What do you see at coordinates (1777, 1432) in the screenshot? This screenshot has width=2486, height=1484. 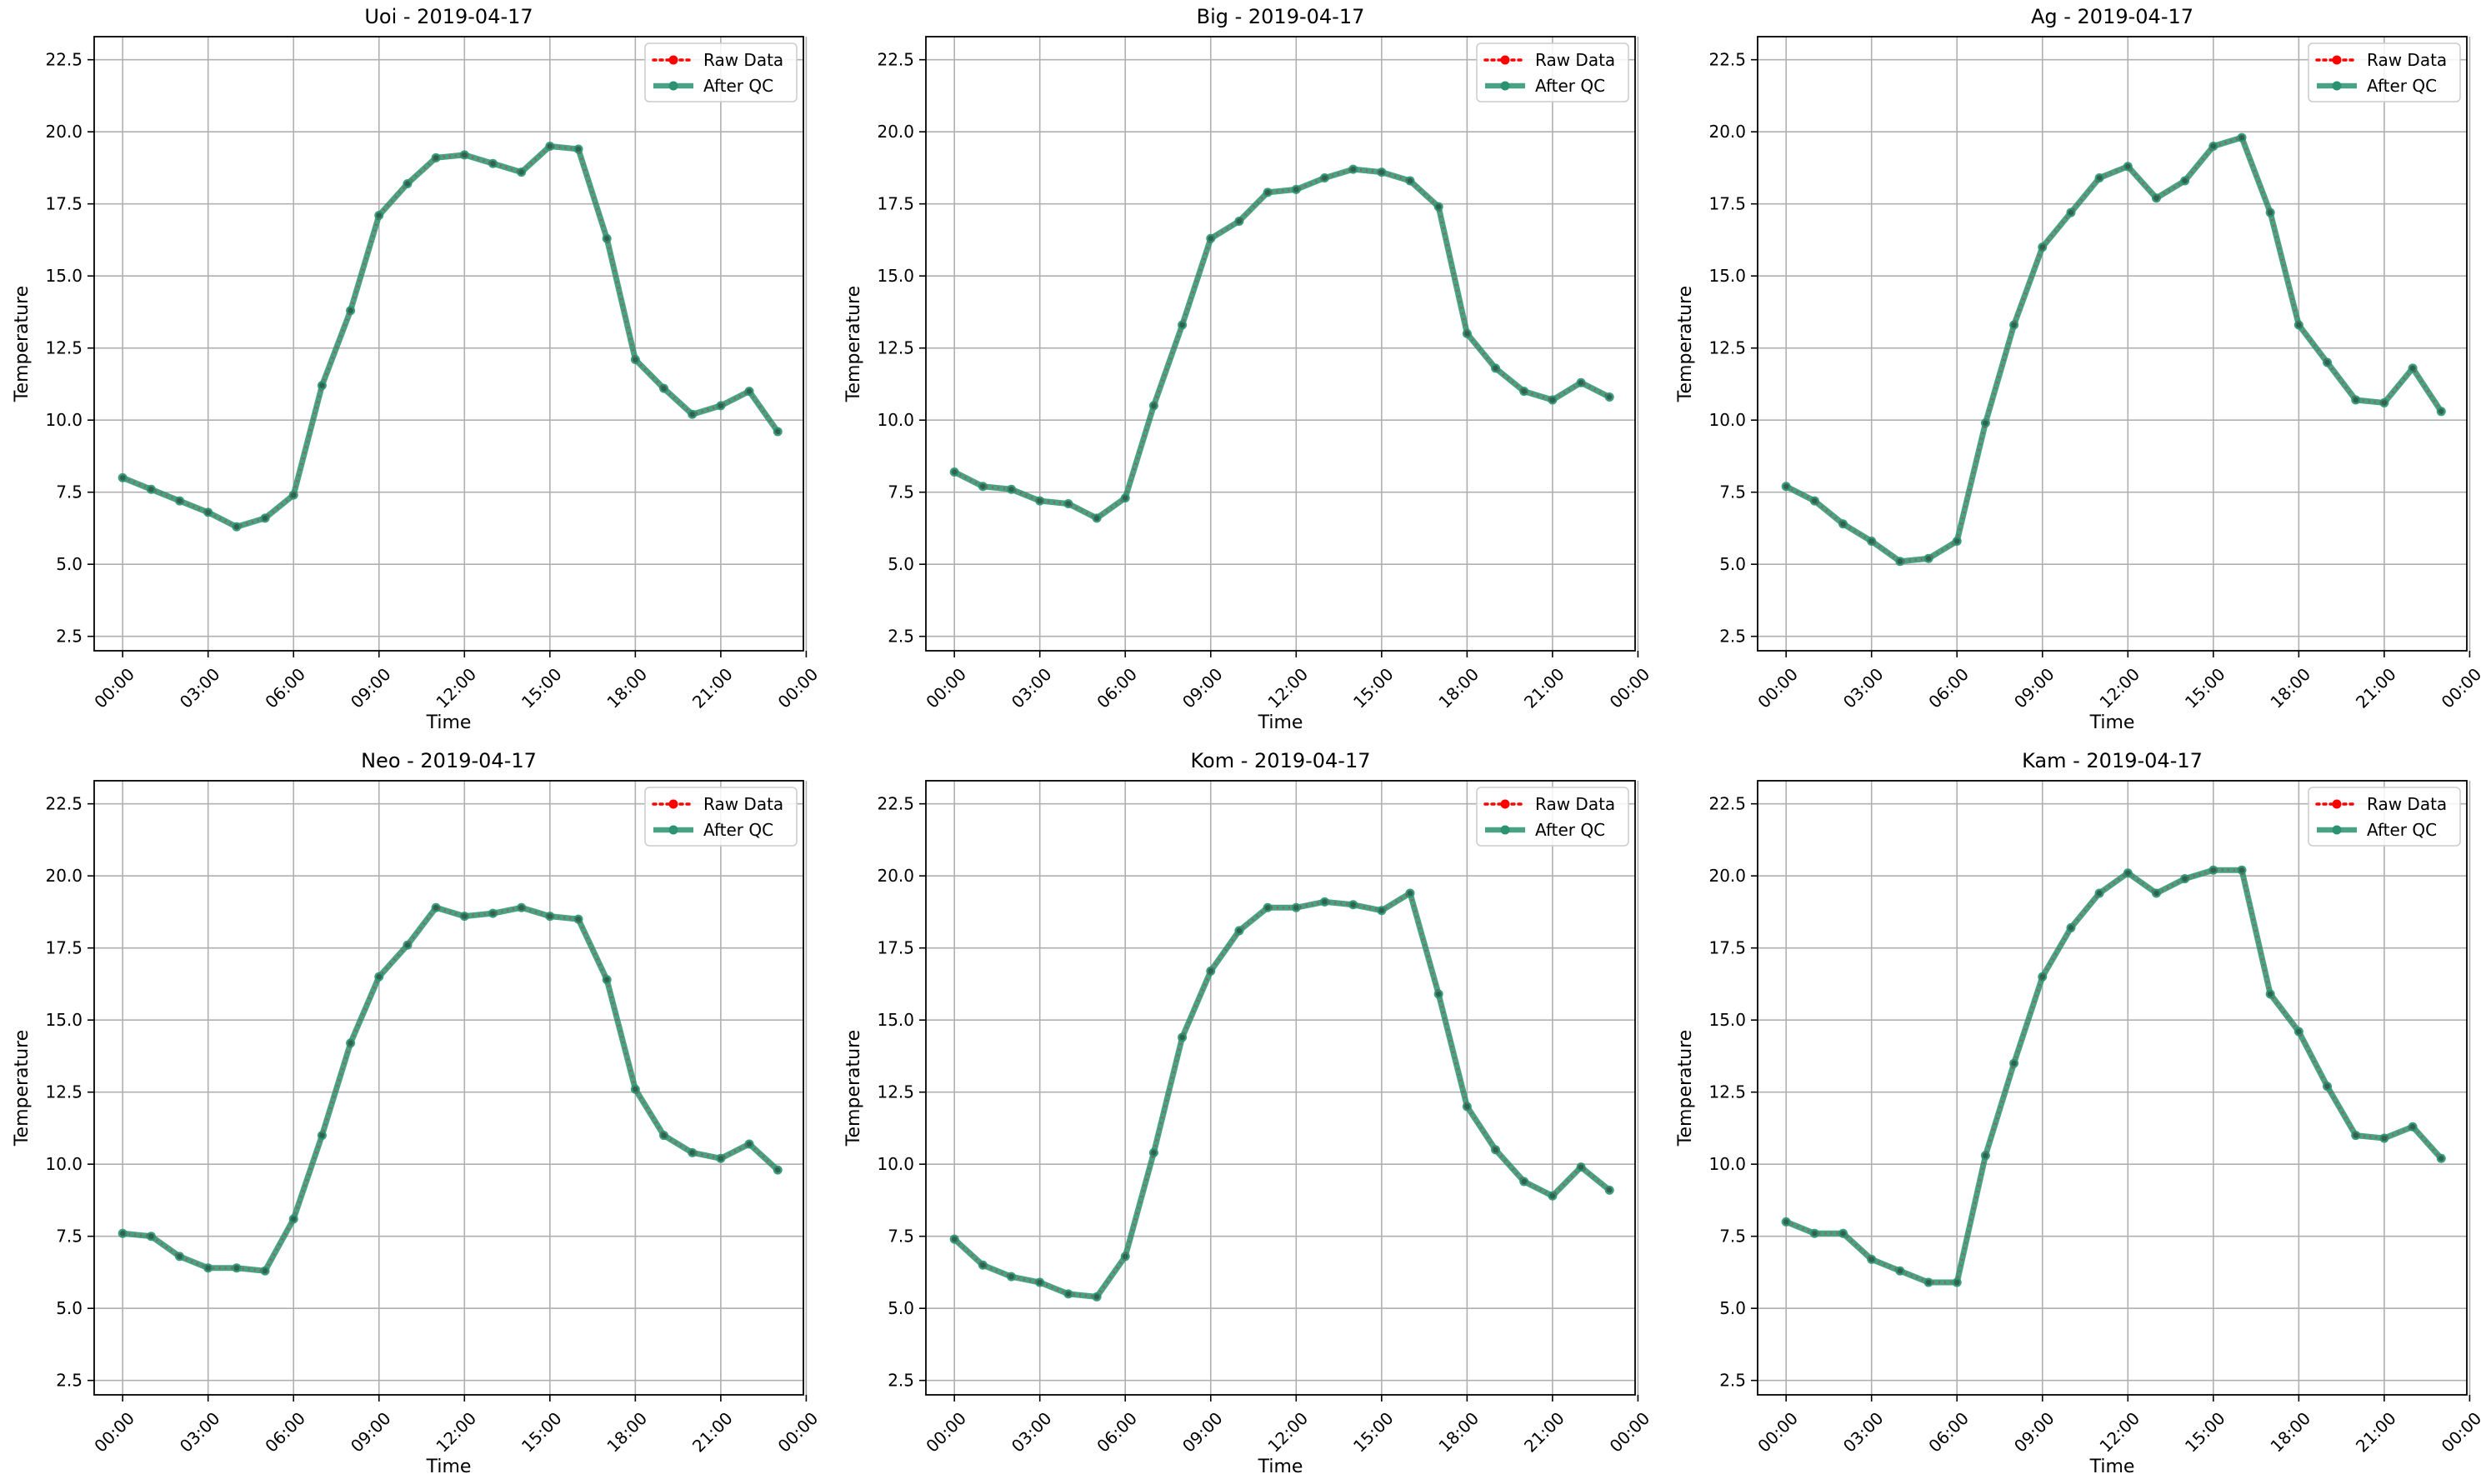 I see `chart-6-xtick-label: 00:00` at bounding box center [1777, 1432].